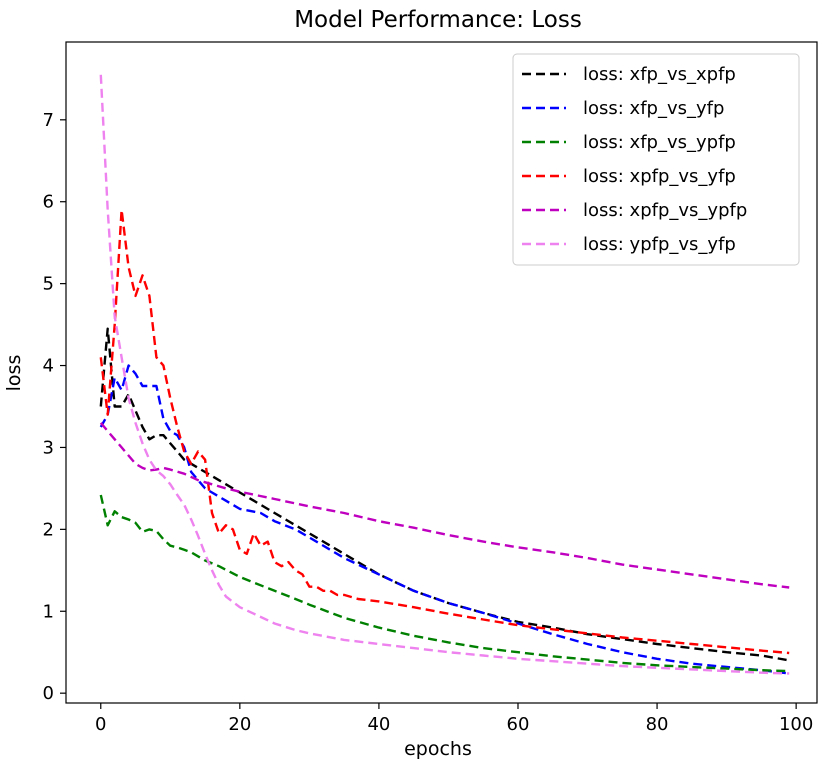 This screenshot has height=764, width=833. I want to click on x-axis-ticks: 0 20 40 60 80 100, so click(454, 719).